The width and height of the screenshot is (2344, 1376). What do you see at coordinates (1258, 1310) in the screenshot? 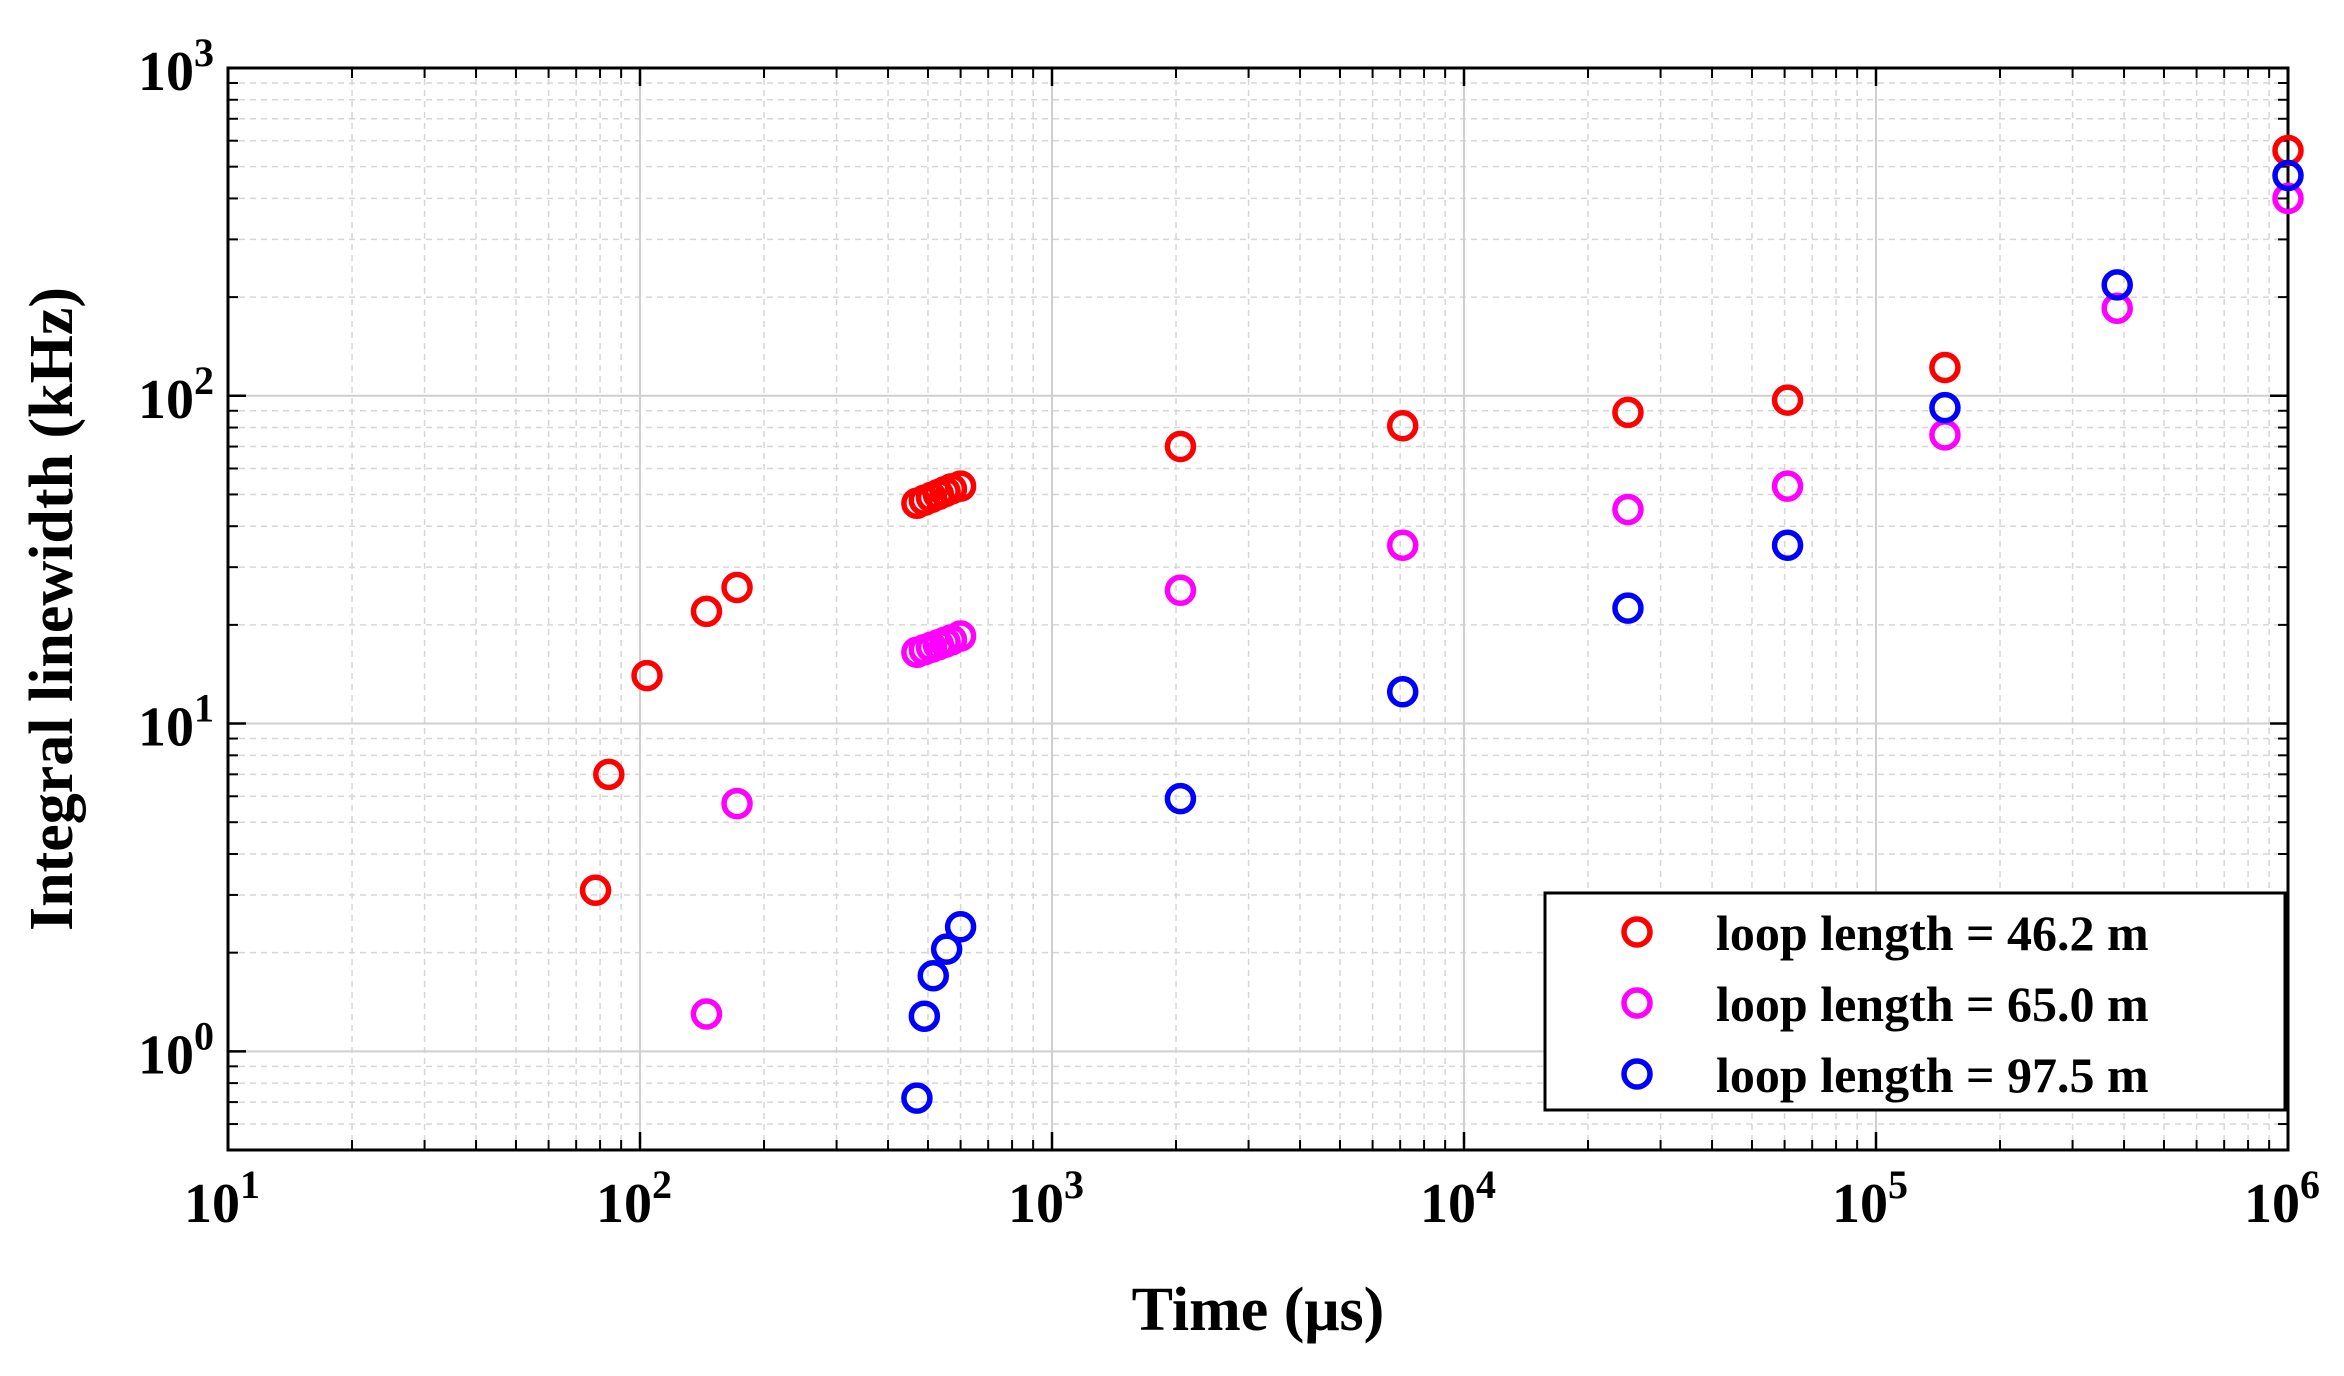
I see `x-axis-label: Time (μs)` at bounding box center [1258, 1310].